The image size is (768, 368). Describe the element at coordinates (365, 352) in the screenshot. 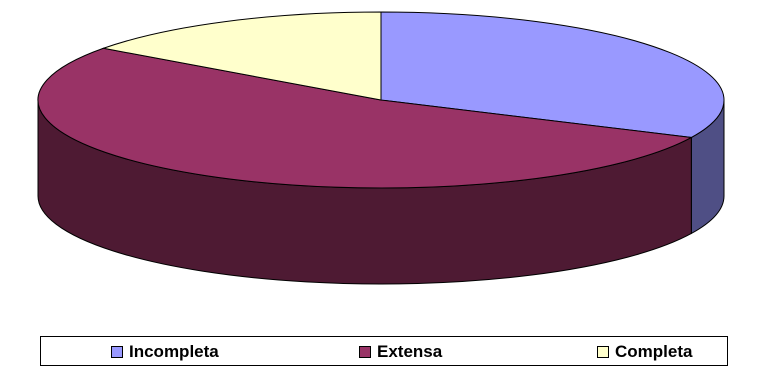

I see `legend-swatch-extensa` at that location.